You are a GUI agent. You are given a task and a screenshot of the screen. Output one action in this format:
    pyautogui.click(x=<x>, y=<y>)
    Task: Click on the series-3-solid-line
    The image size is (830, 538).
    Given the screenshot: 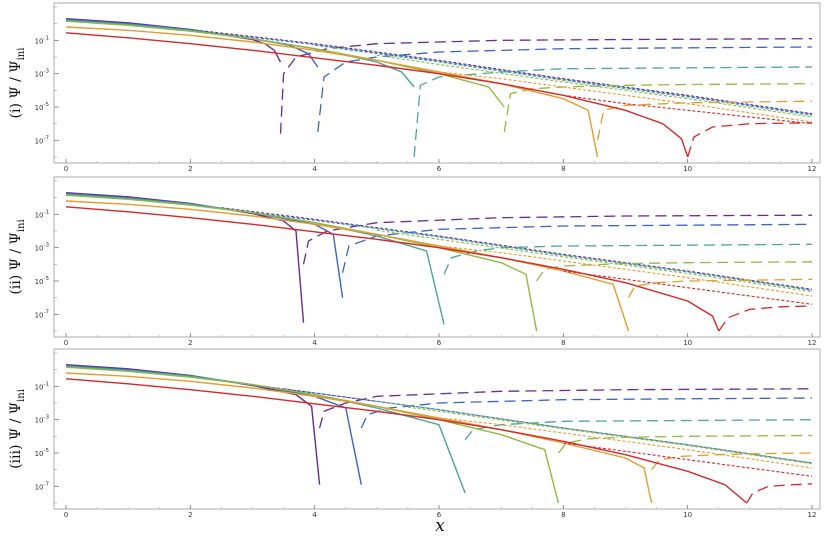 What is the action you would take?
    pyautogui.click(x=265, y=429)
    